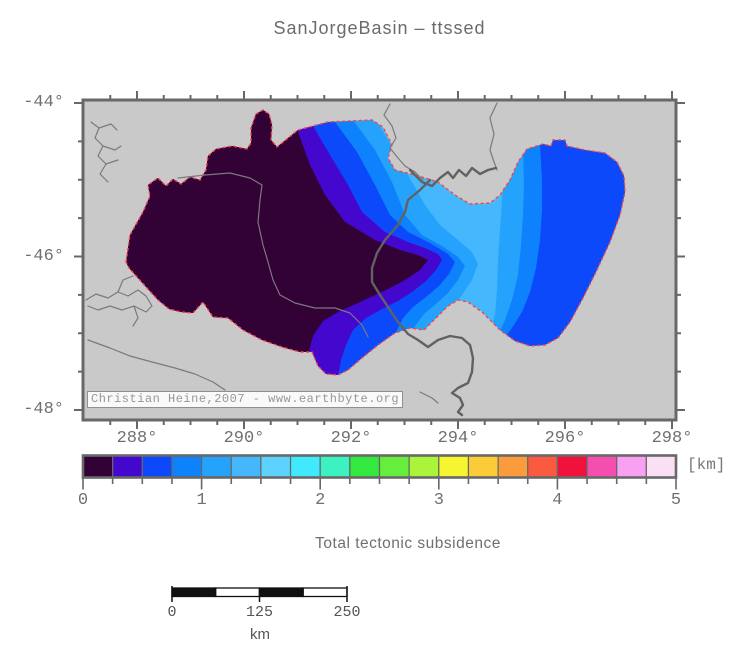 Image resolution: width=741 pixels, height=666 pixels. I want to click on colorbar-tick-label: 0, so click(83, 500).